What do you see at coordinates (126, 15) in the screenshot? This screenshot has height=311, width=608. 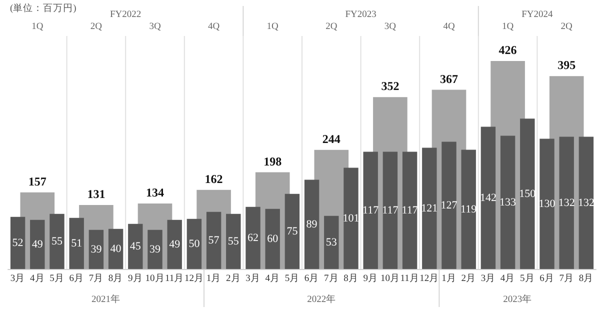 I see `text: FY2022` at bounding box center [126, 15].